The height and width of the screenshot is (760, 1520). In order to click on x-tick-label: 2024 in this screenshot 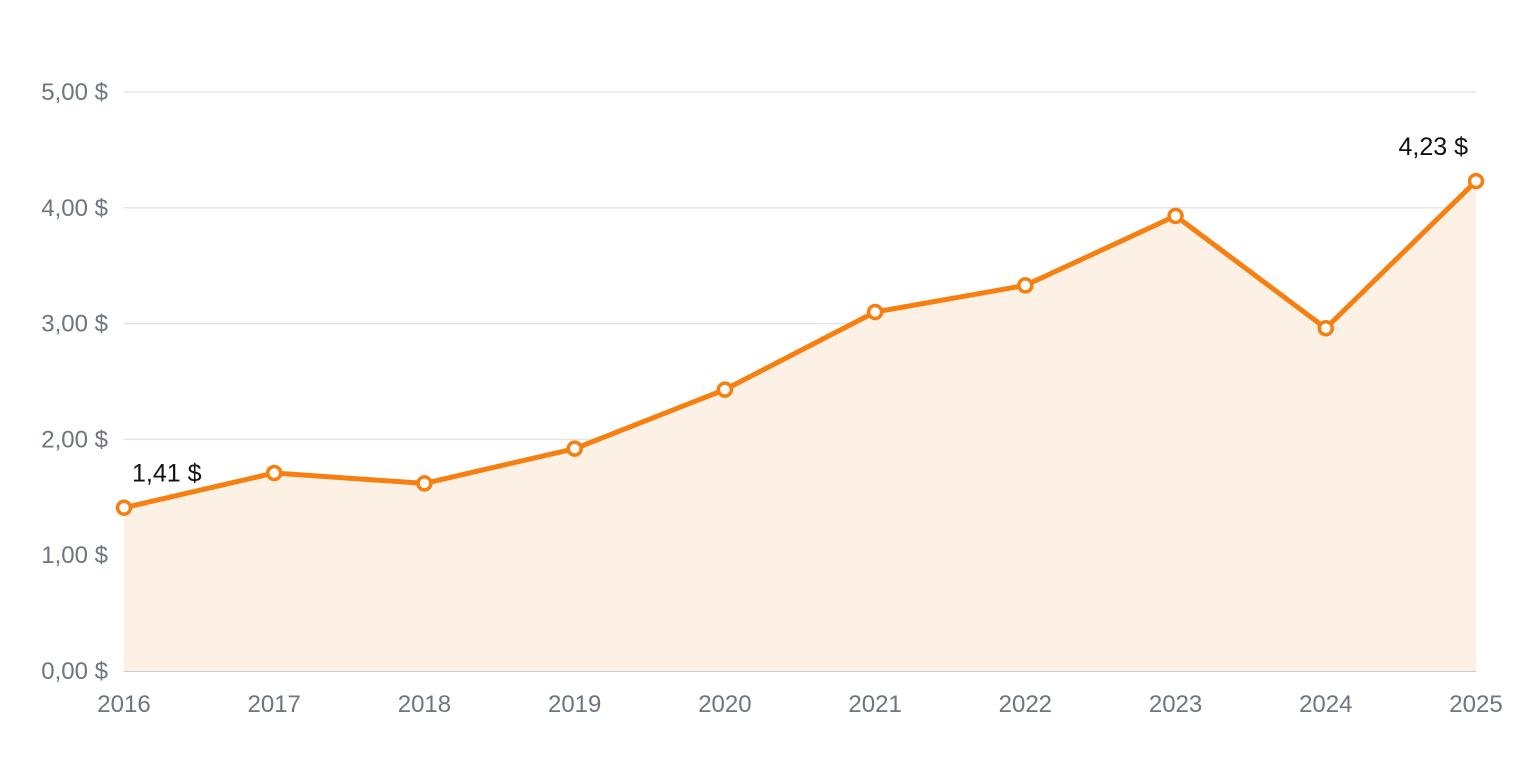, I will do `click(1325, 704)`.